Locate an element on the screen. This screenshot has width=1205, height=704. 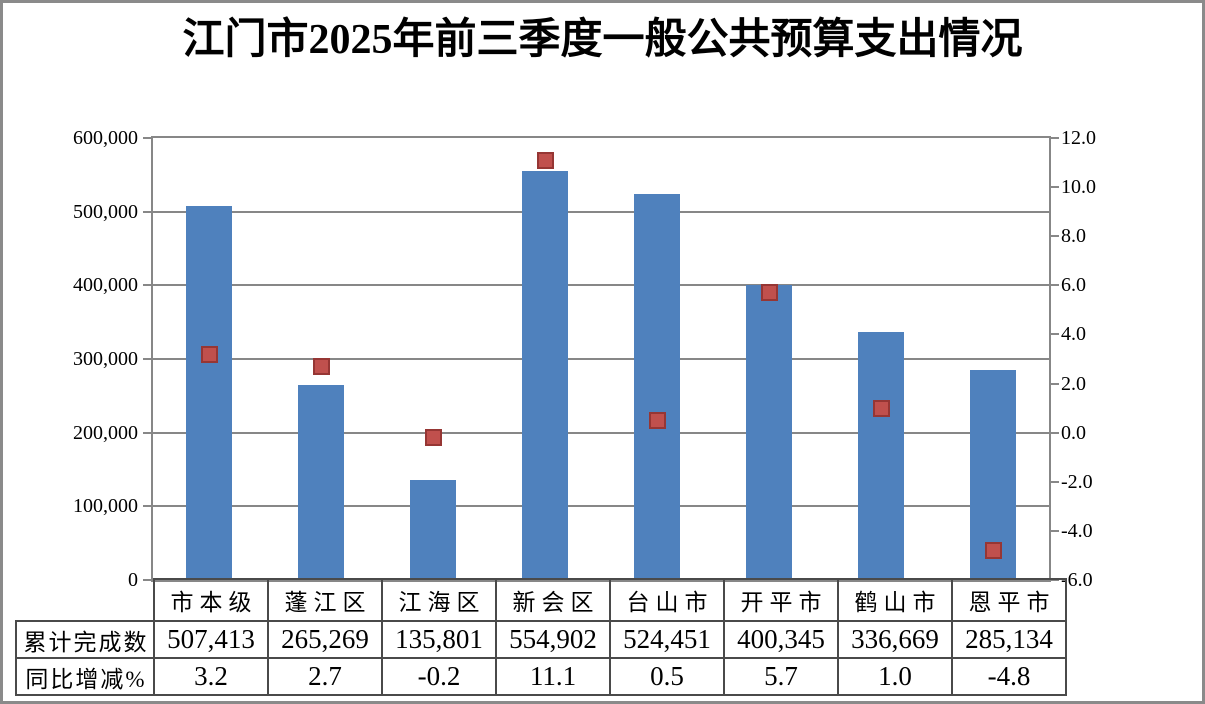
bar-开平市 is located at coordinates (769, 432).